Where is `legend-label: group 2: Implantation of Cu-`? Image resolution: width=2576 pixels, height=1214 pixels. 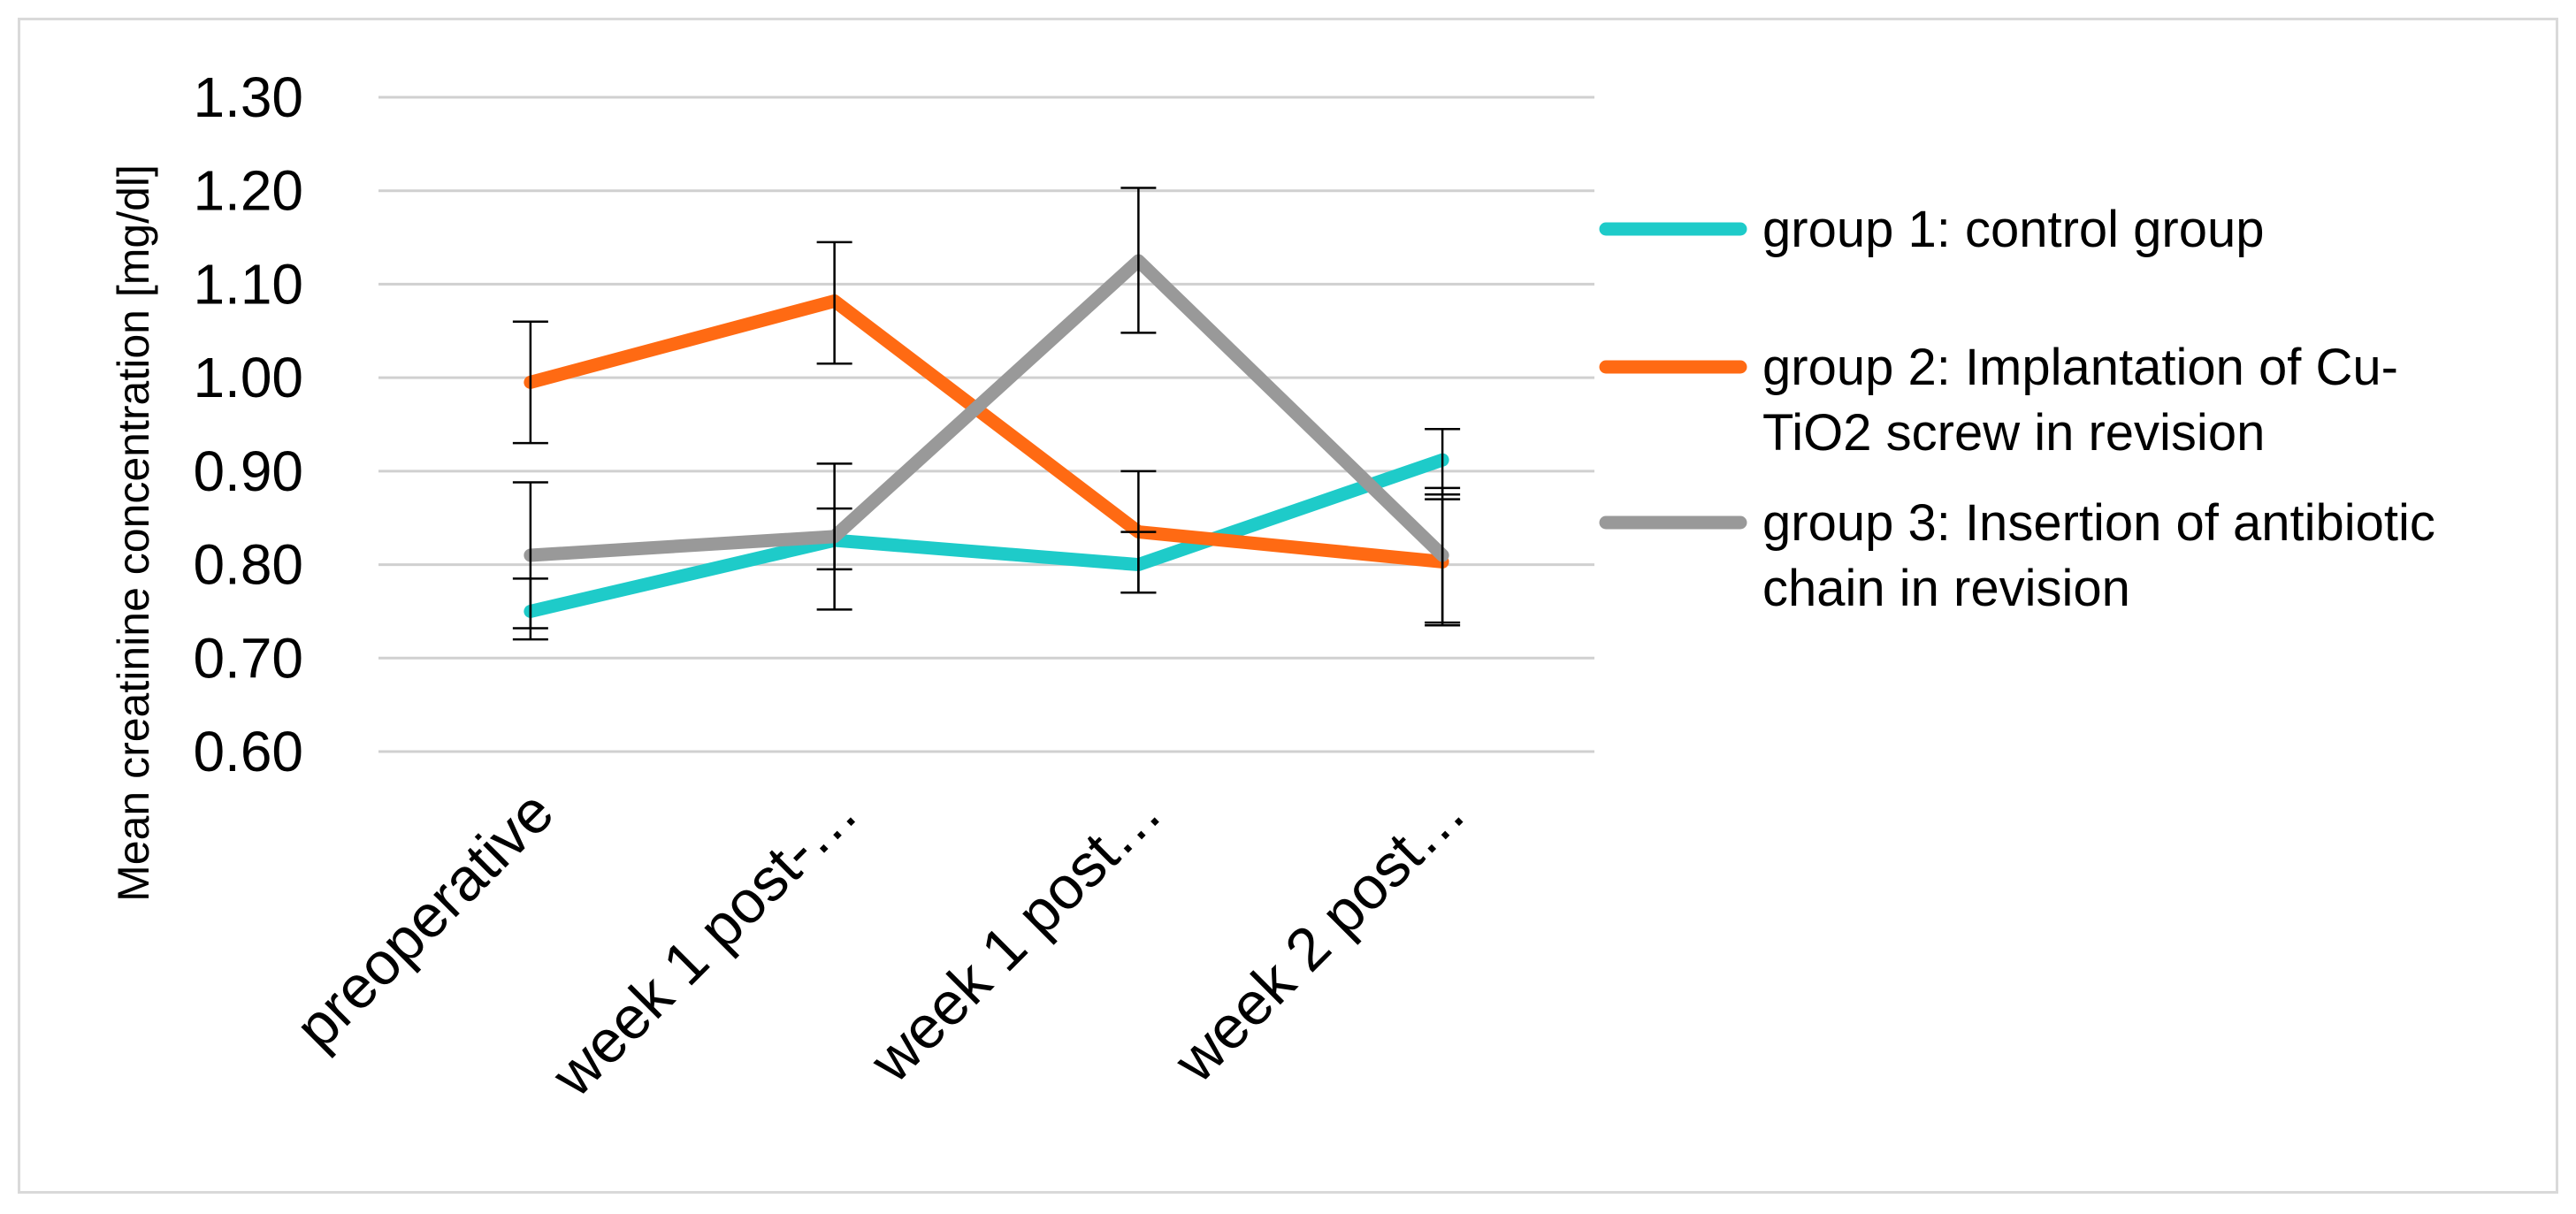
legend-label: group 2: Implantation of Cu- is located at coordinates (2080, 367).